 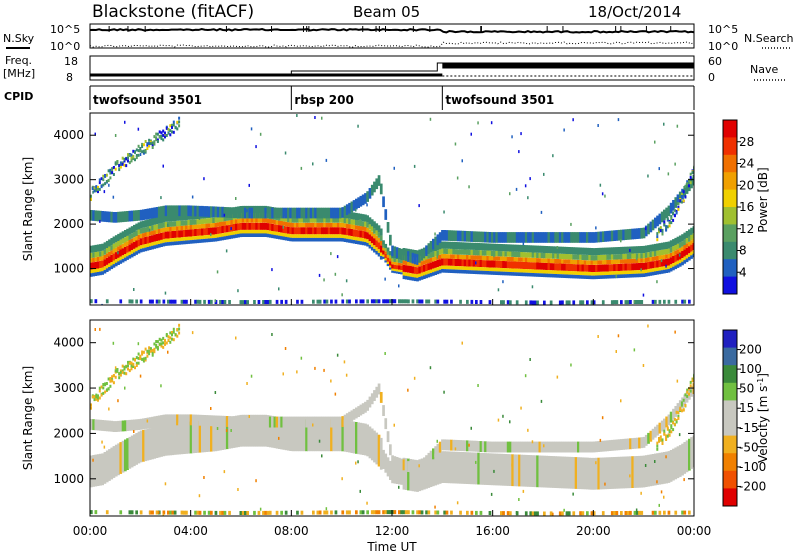 I want to click on counts-panel-frame, so click(x=392, y=36).